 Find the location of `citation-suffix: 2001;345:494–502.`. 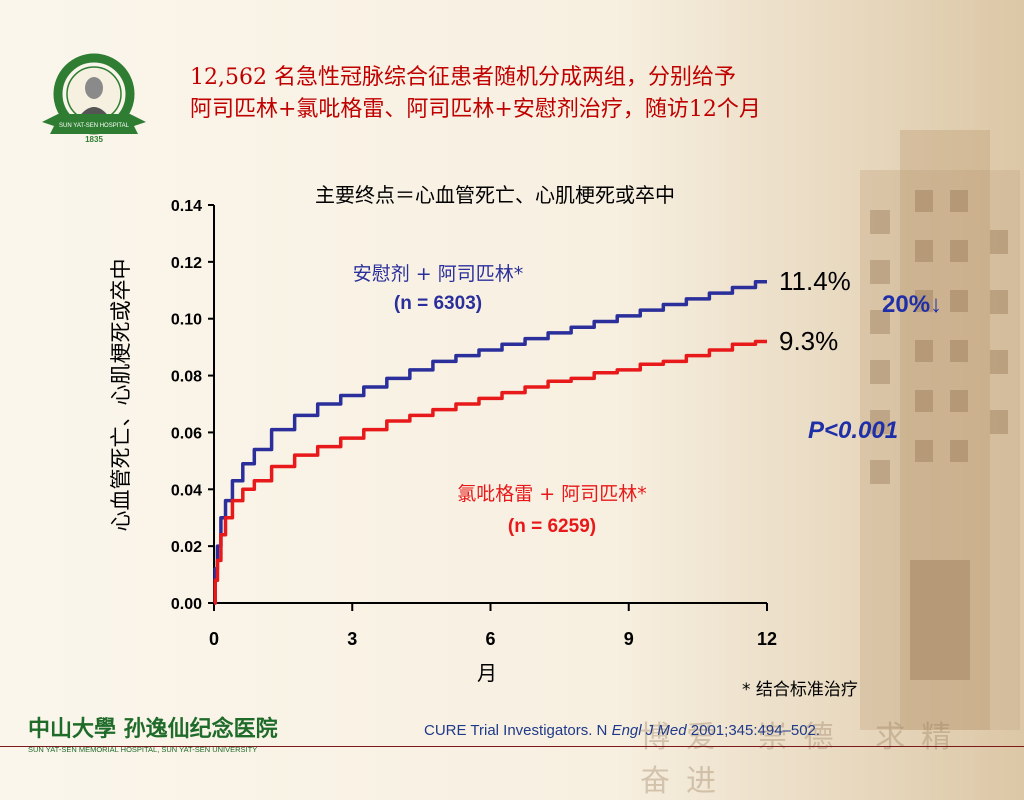

citation-suffix: 2001;345:494–502. is located at coordinates (753, 730).